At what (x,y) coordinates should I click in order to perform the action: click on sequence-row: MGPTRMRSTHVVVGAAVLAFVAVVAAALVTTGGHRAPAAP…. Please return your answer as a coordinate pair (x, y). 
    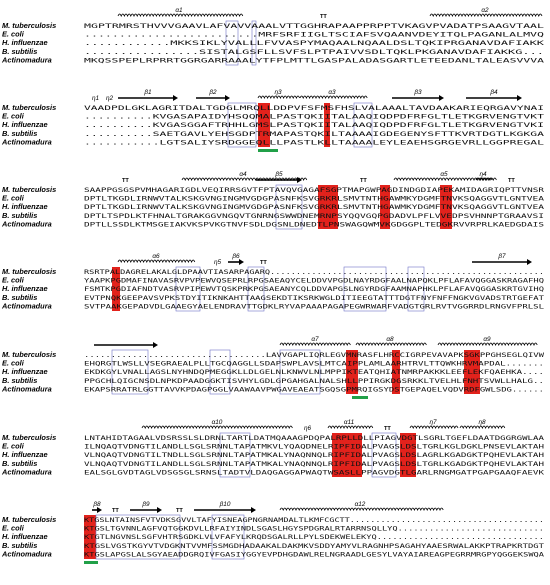
    Looking at the image, I should click on (314, 26).